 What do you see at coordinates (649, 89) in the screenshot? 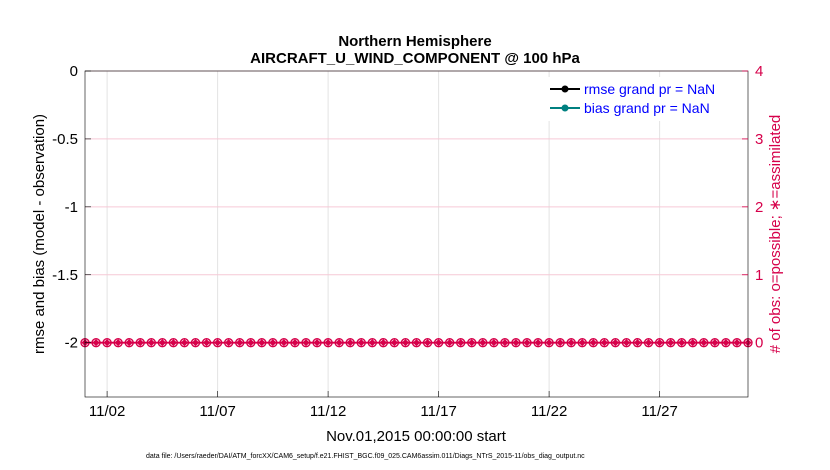
I see `legend-rmse-label: rmse grand pr = NaN` at bounding box center [649, 89].